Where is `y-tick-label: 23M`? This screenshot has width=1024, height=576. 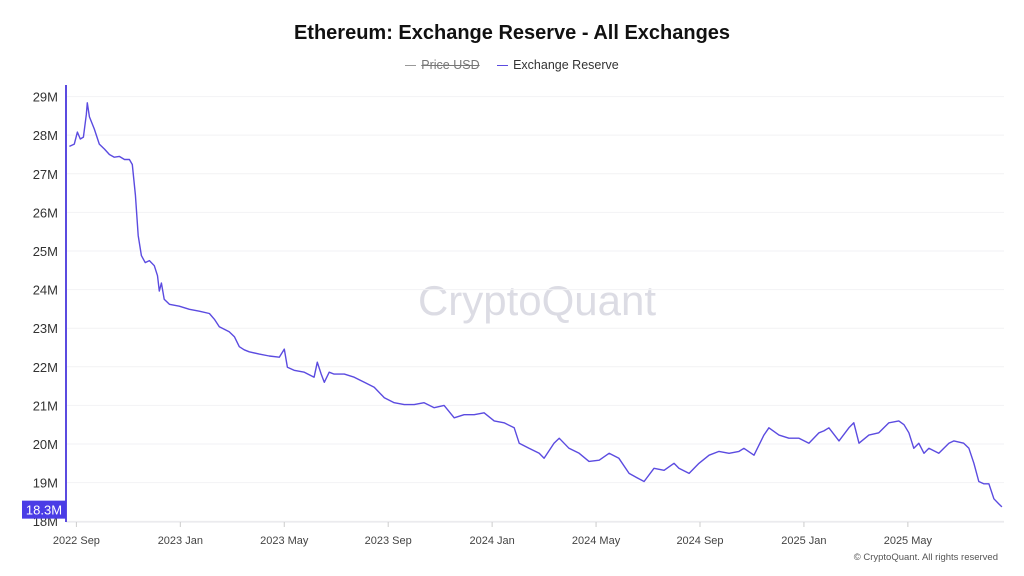 y-tick-label: 23M is located at coordinates (45, 328).